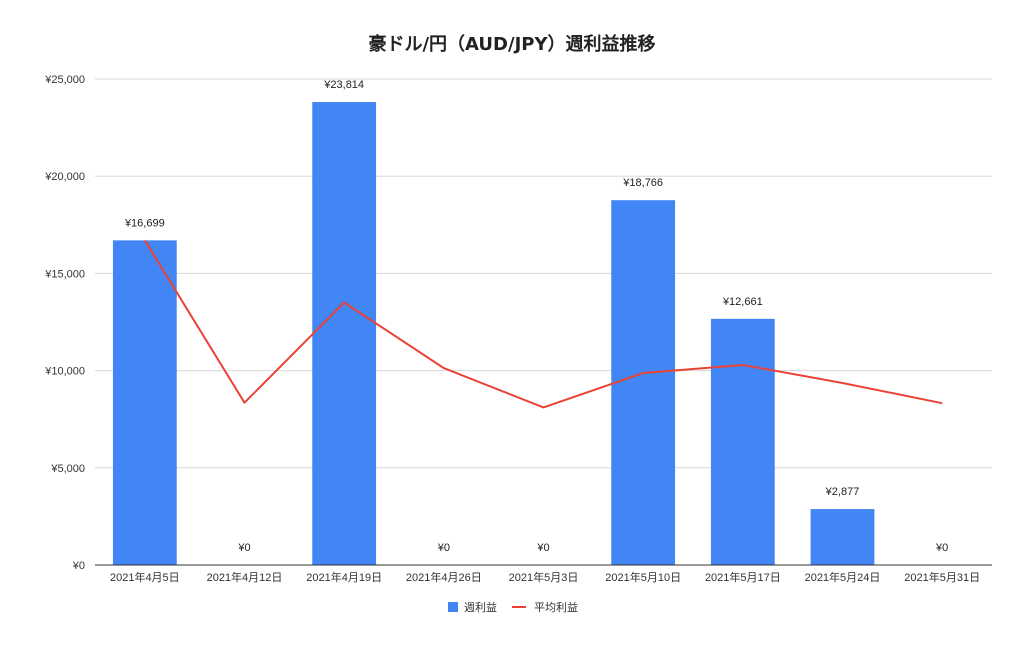 This screenshot has height=647, width=1024. Describe the element at coordinates (64, 177) in the screenshot. I see `y-tick-label: ¥20,000` at that location.